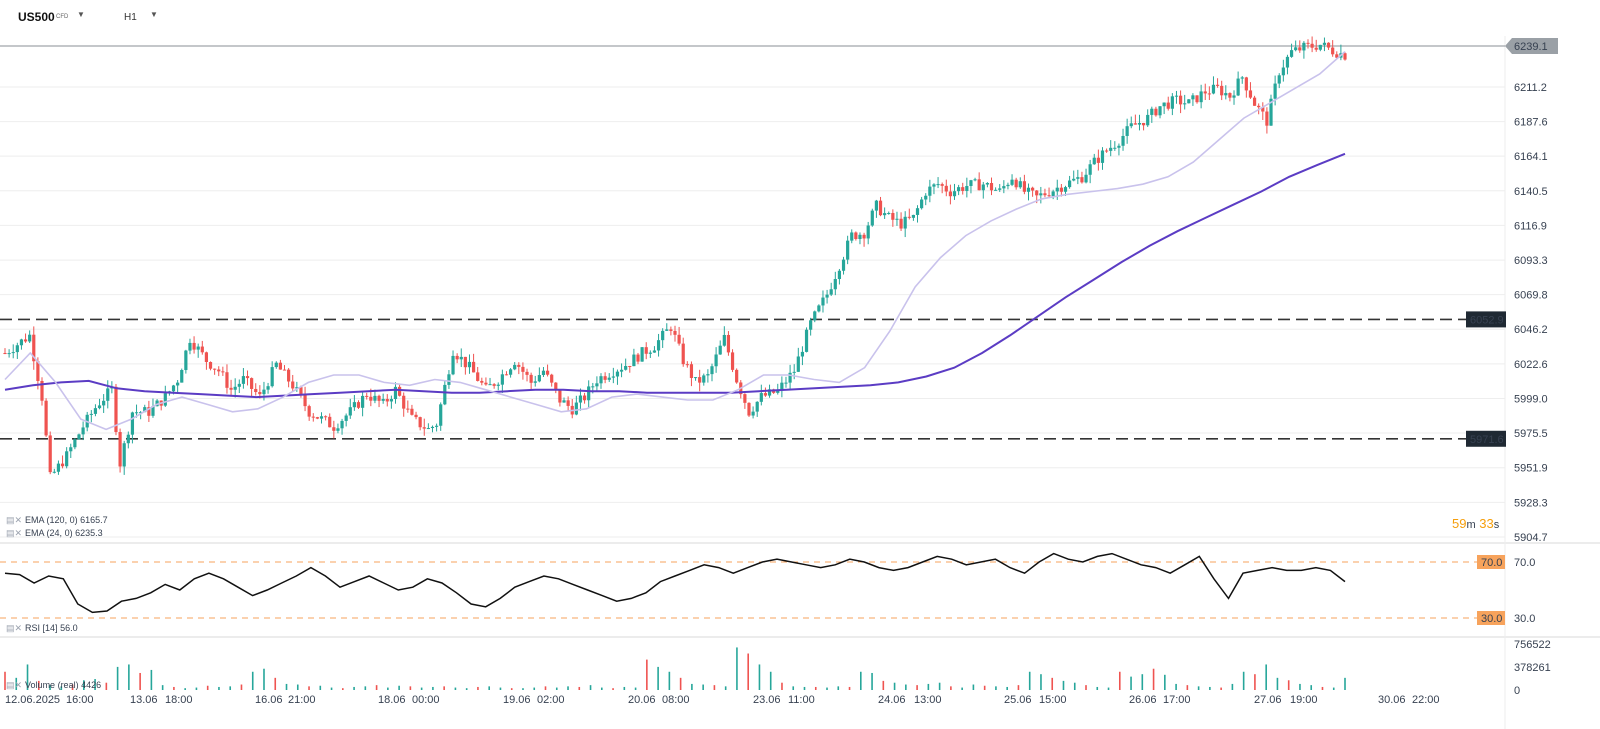  I want to click on symbol-label: US500, so click(36, 17).